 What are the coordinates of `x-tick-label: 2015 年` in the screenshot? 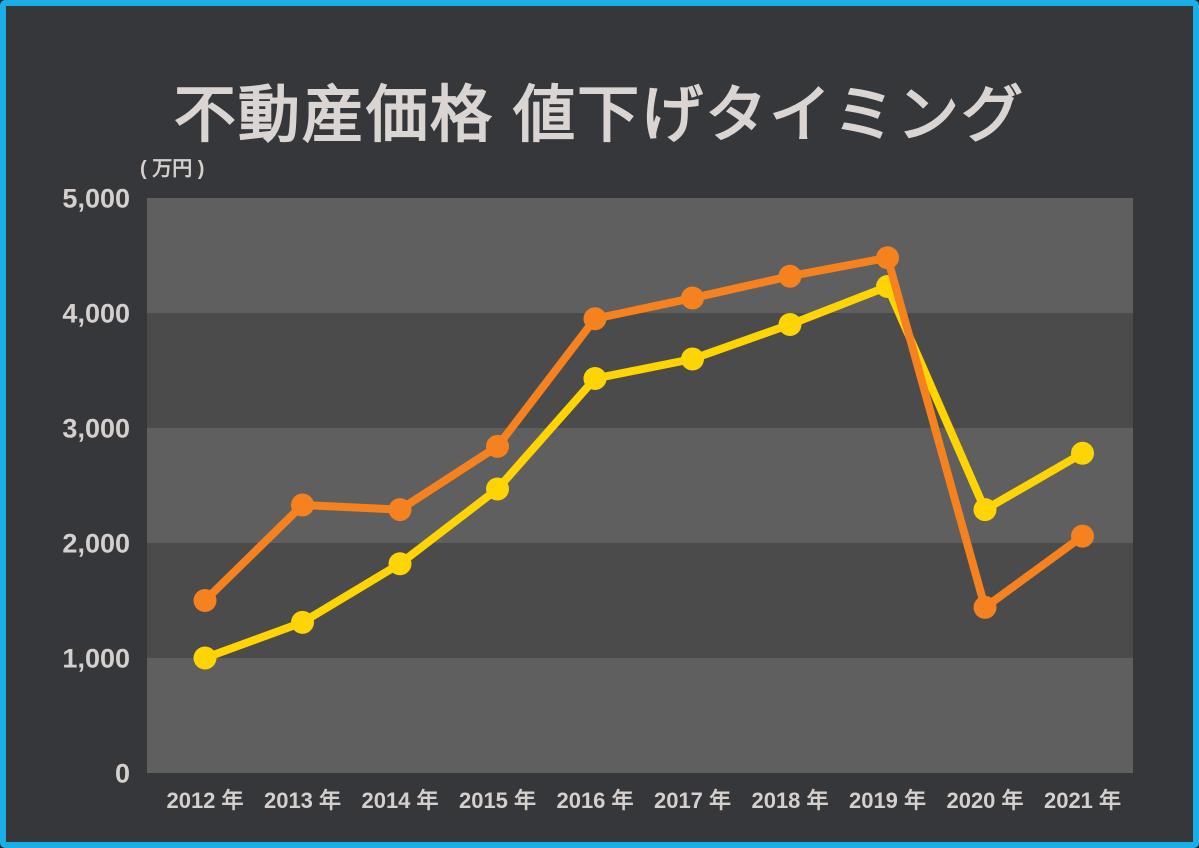 It's located at (497, 800).